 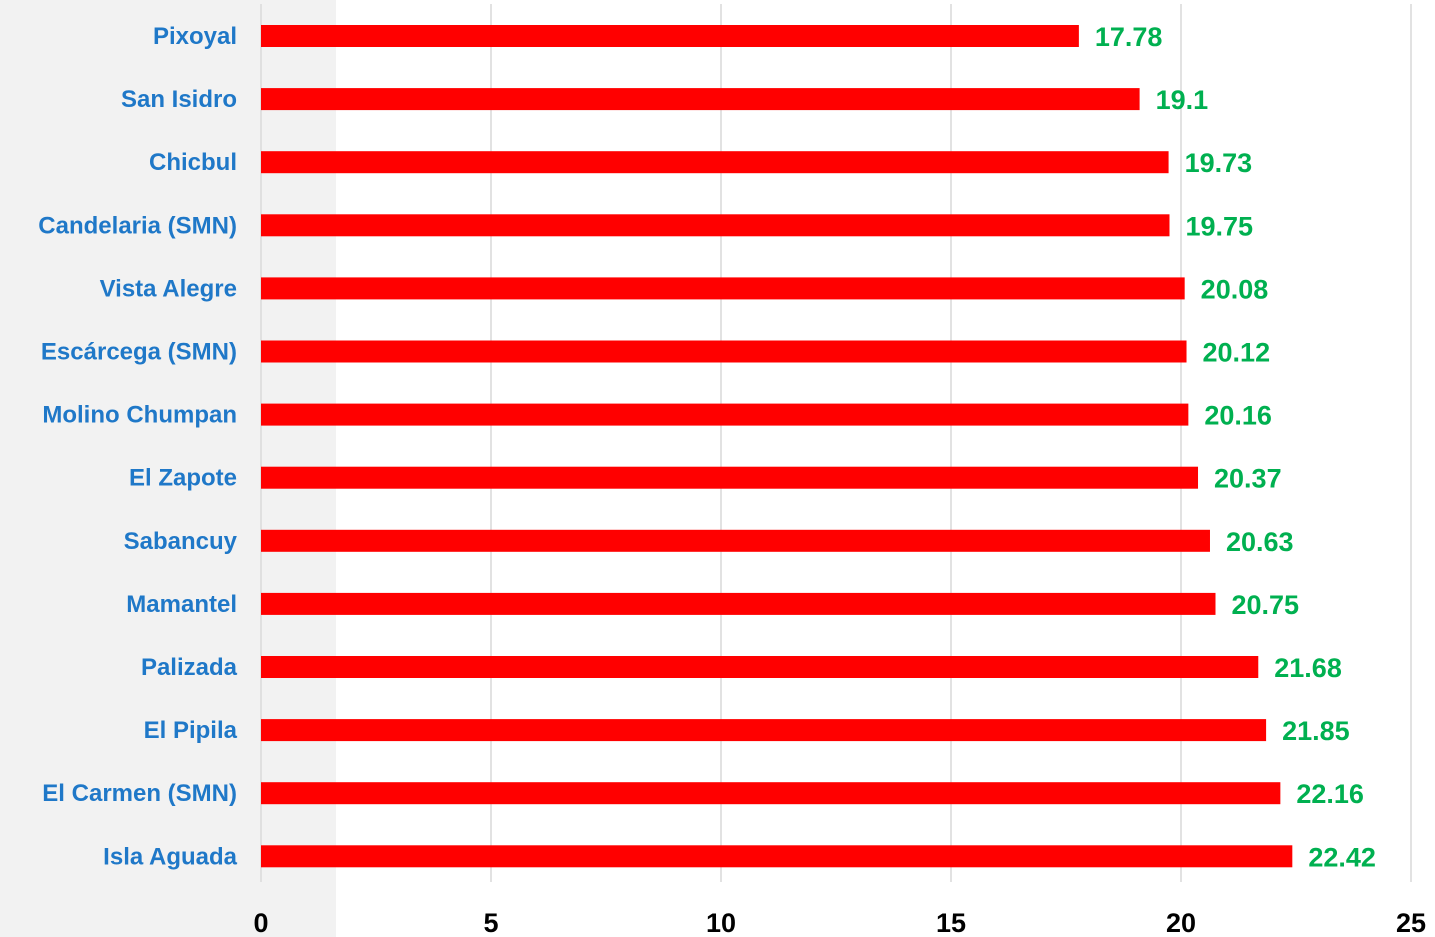 What do you see at coordinates (1266, 605) in the screenshot?
I see `data-label: 20.75` at bounding box center [1266, 605].